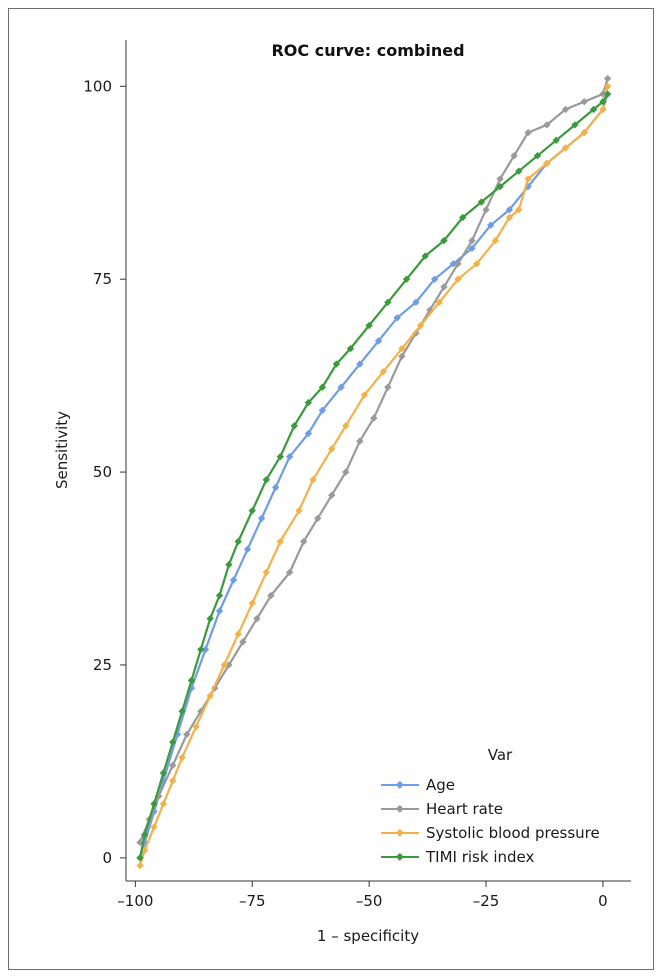  Describe the element at coordinates (418, 785) in the screenshot. I see `legend-item: Age` at that location.